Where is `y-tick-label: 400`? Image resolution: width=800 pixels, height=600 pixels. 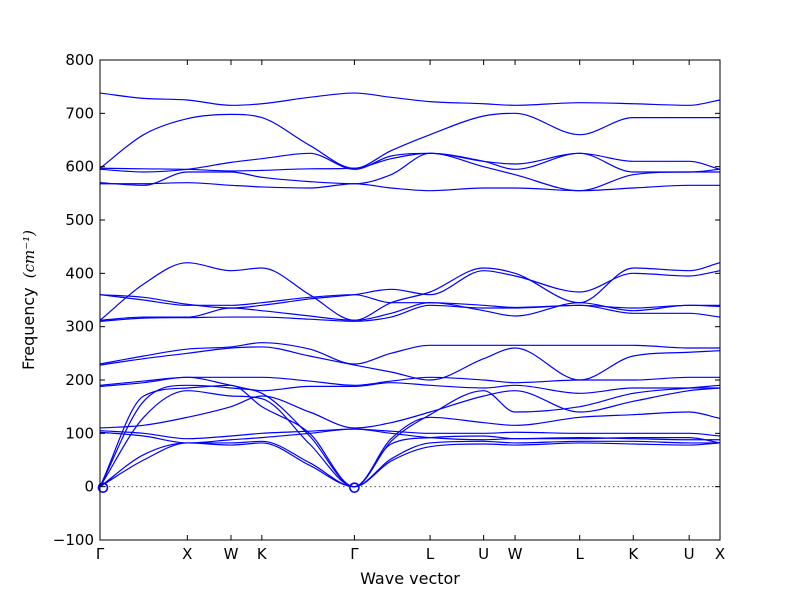 y-tick-label: 400 is located at coordinates (79, 273).